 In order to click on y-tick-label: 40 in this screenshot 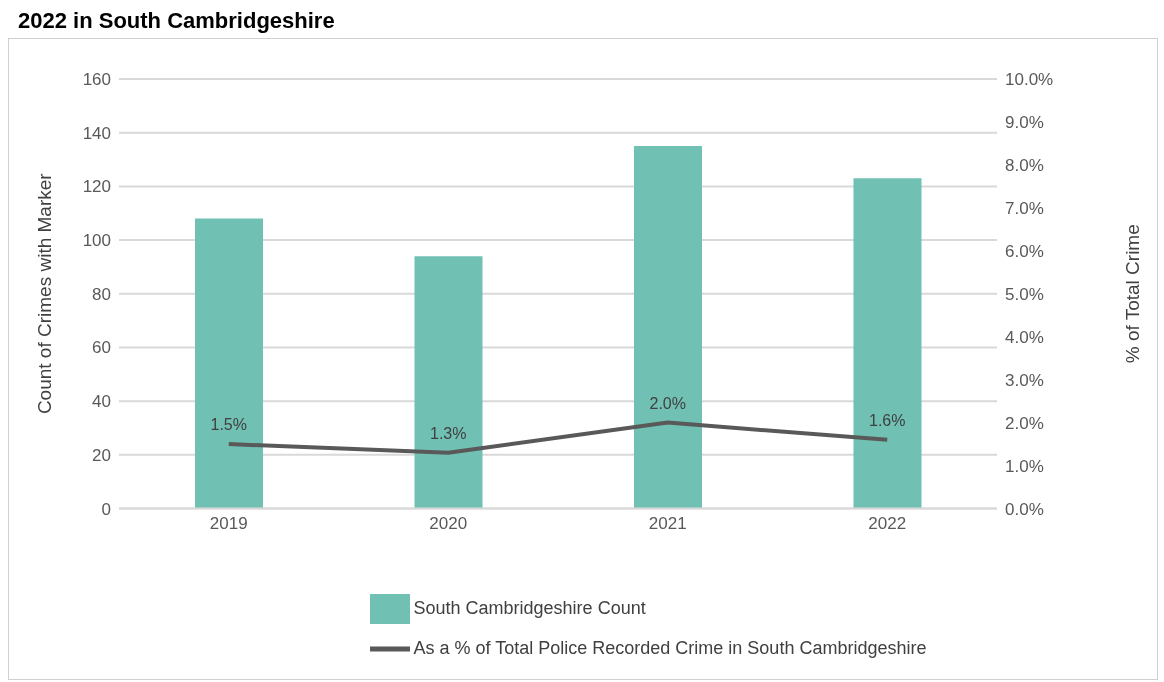, I will do `click(101, 402)`.